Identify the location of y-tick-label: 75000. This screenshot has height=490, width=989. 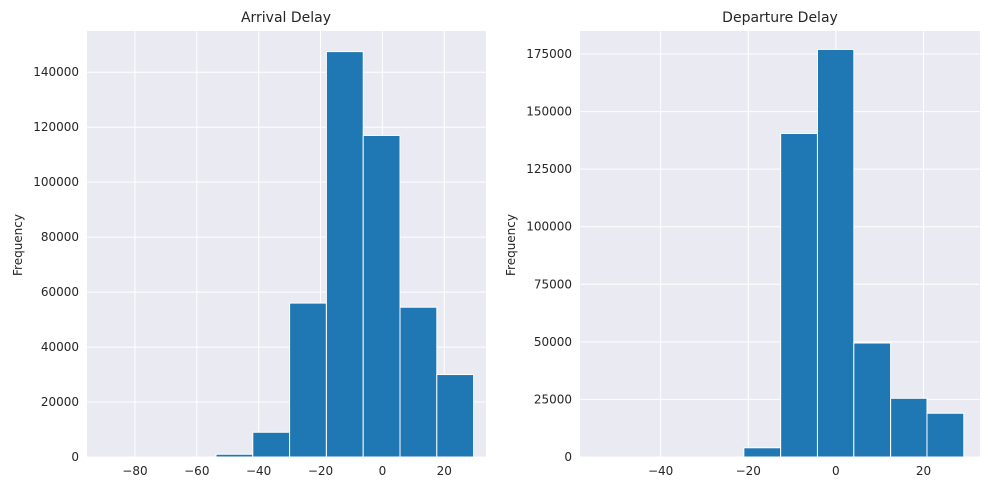
(553, 284).